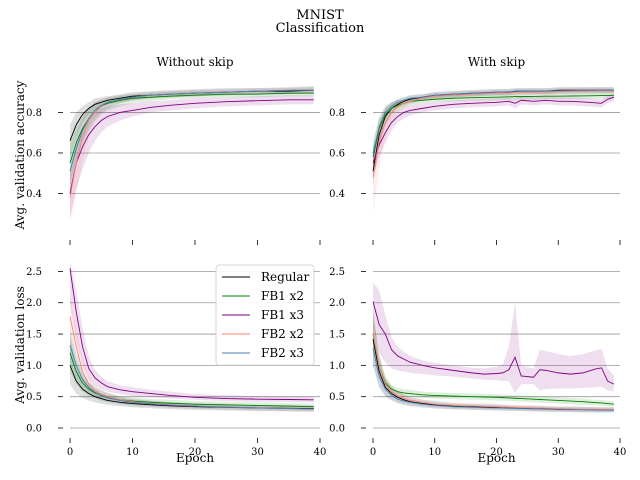  I want to click on legend-label: FB2 x2, so click(282, 334).